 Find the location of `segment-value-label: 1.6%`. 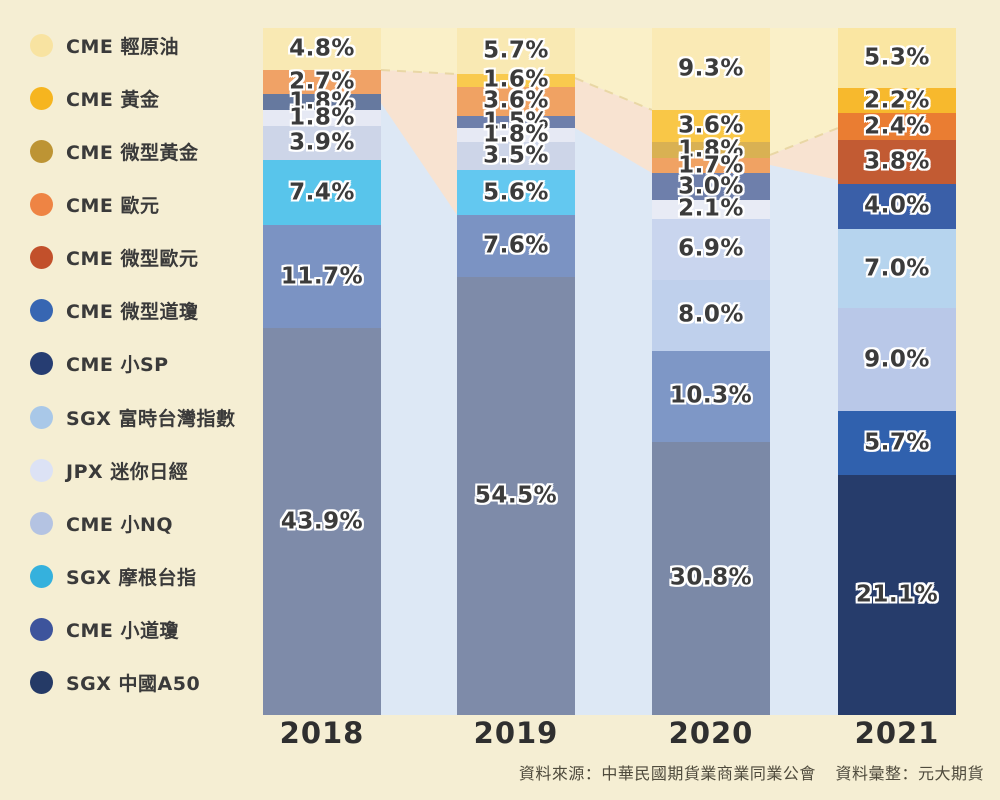

segment-value-label: 1.6% is located at coordinates (516, 79).